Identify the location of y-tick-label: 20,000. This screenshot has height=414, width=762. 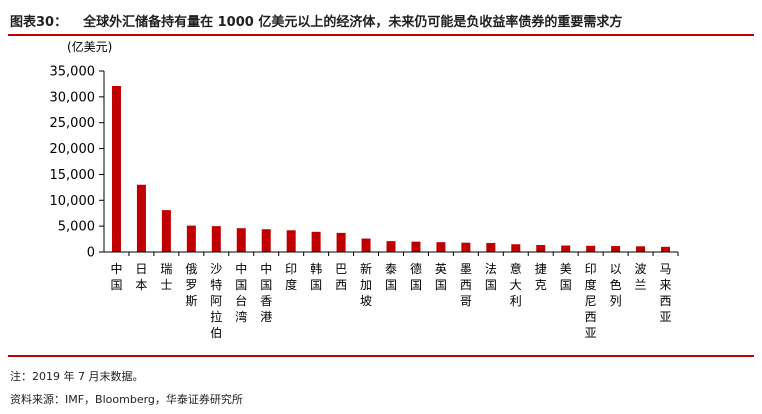
(73, 149).